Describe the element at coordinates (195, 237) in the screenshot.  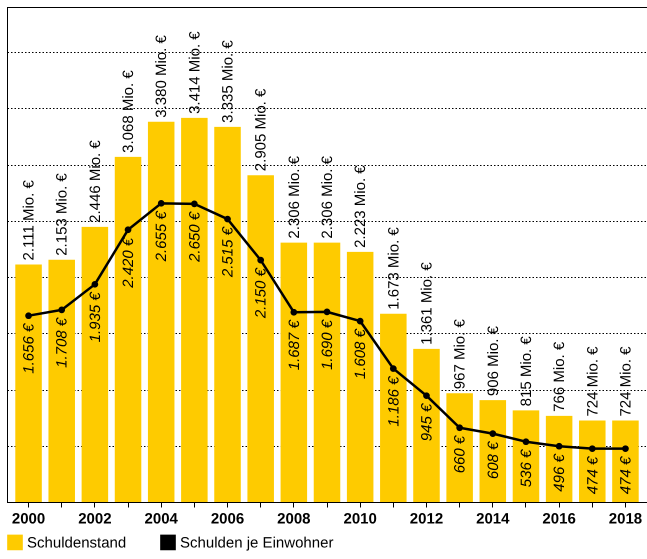
I see `data-label: 2.650 €` at that location.